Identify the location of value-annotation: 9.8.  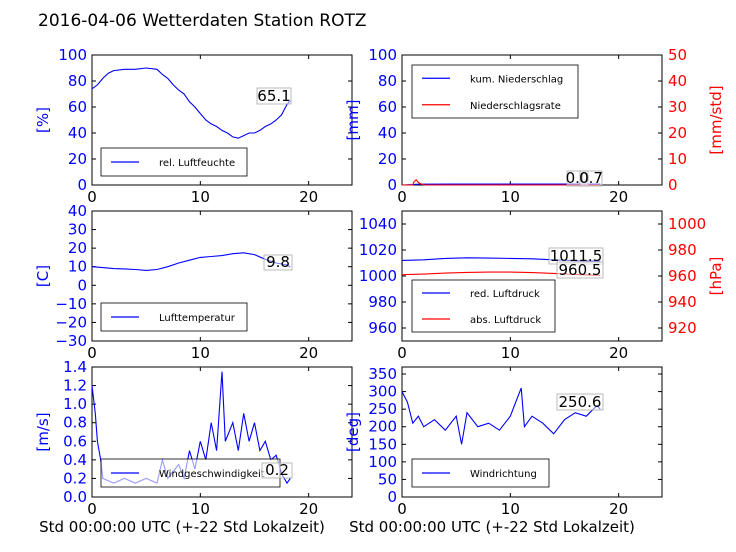
(278, 262).